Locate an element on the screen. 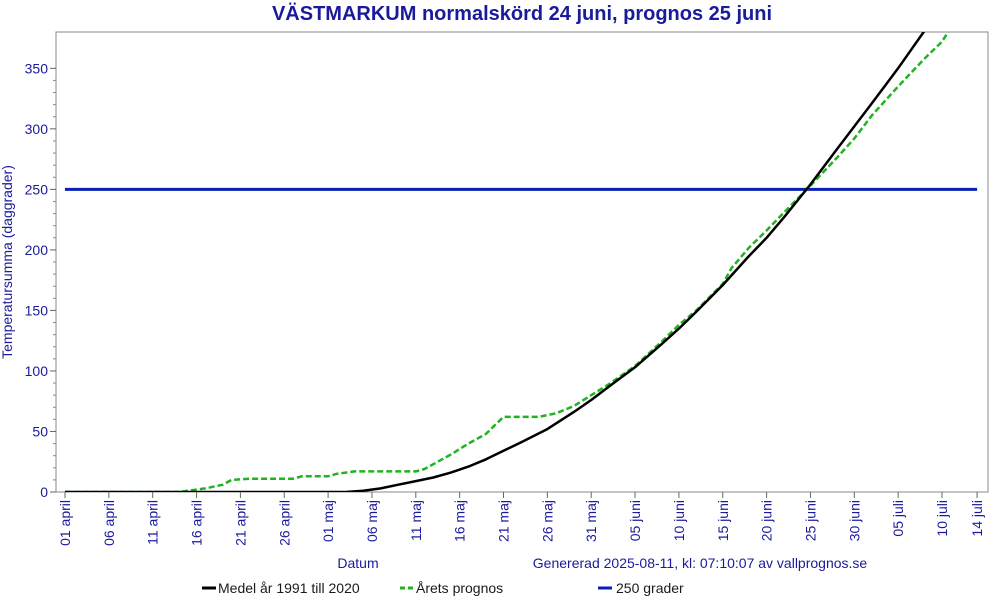 This screenshot has height=600, width=990. y-axis: 0 50 100 150 200 250 300 350 is located at coordinates (40, 280).